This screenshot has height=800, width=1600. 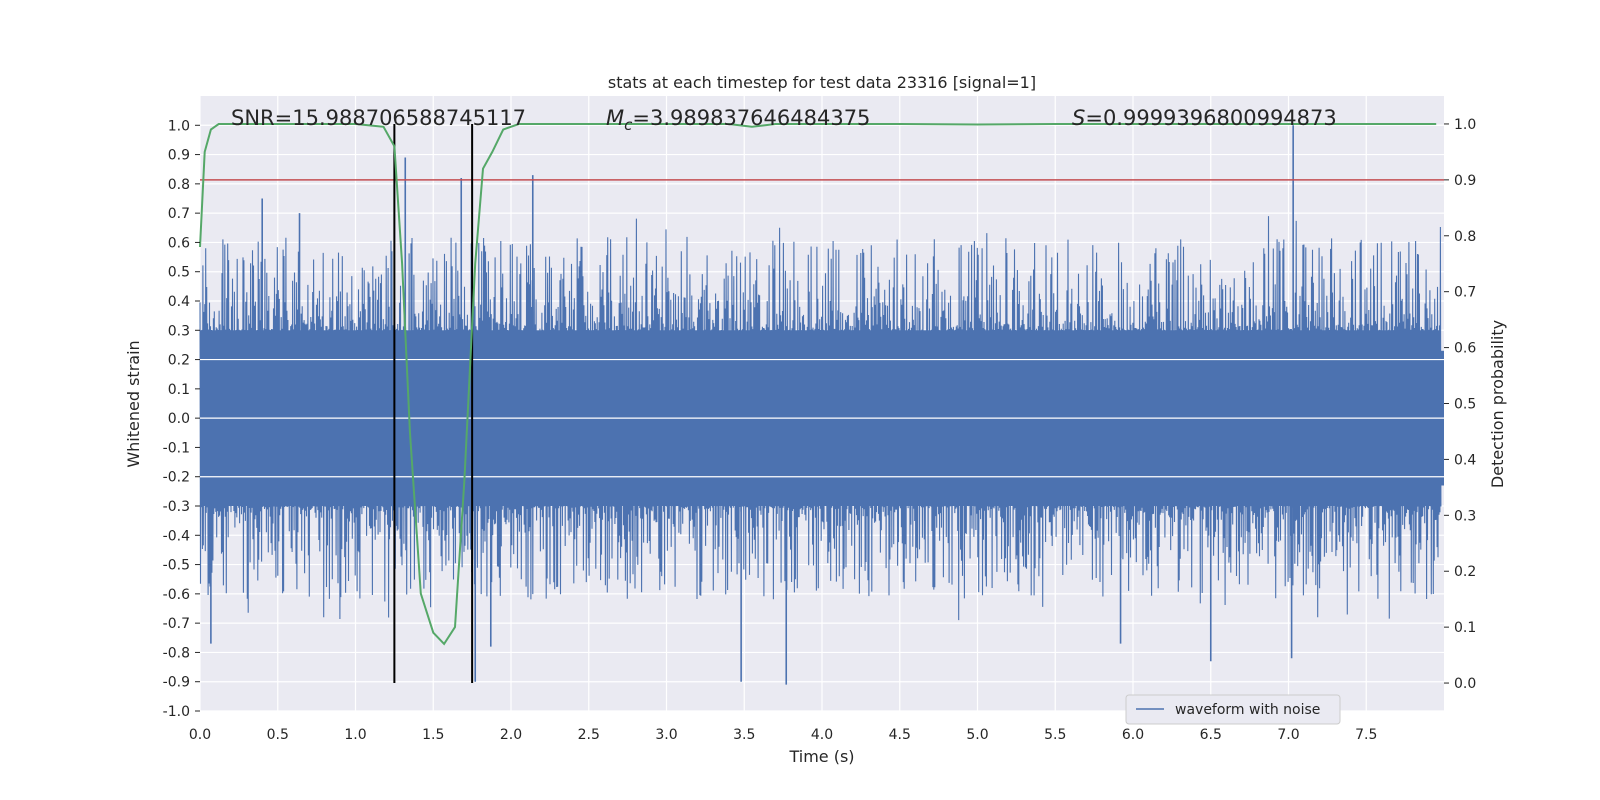 I want to click on y-right-tick-label: 0.8, so click(x=1465, y=237).